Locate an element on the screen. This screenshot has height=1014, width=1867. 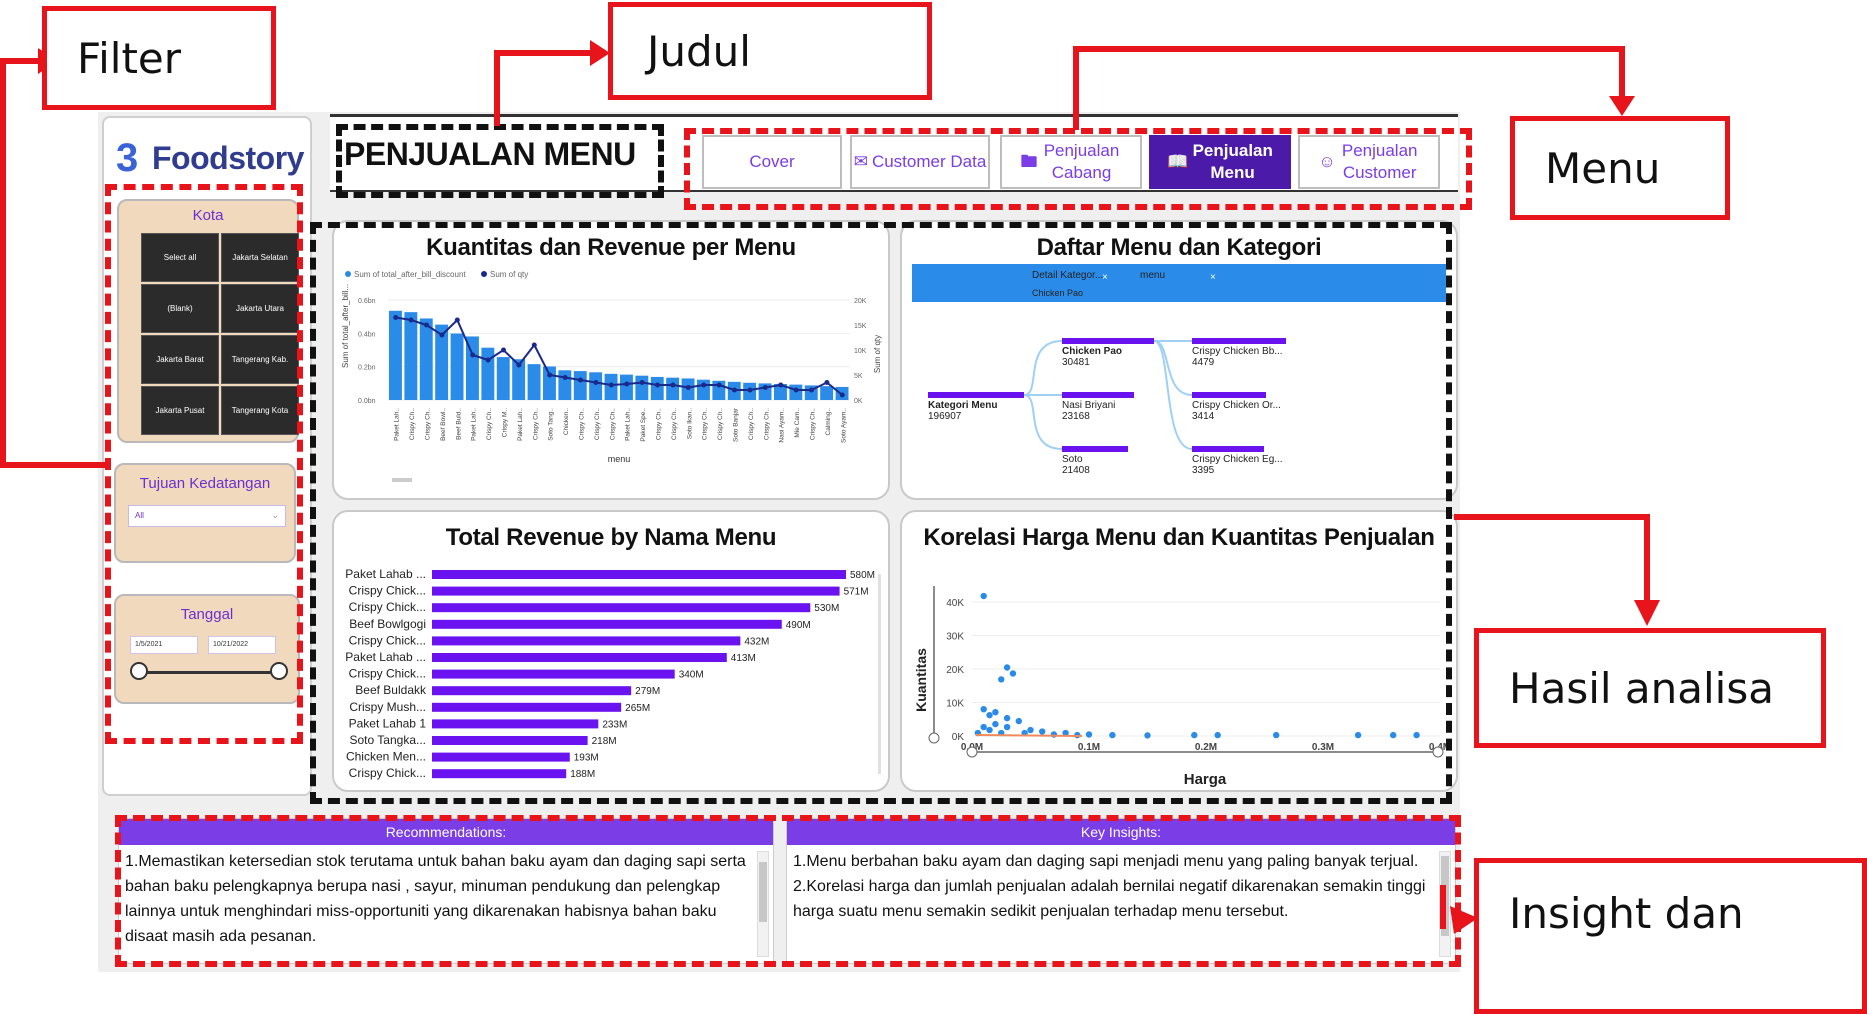
filter-callout-text: Filter is located at coordinates (129, 58).